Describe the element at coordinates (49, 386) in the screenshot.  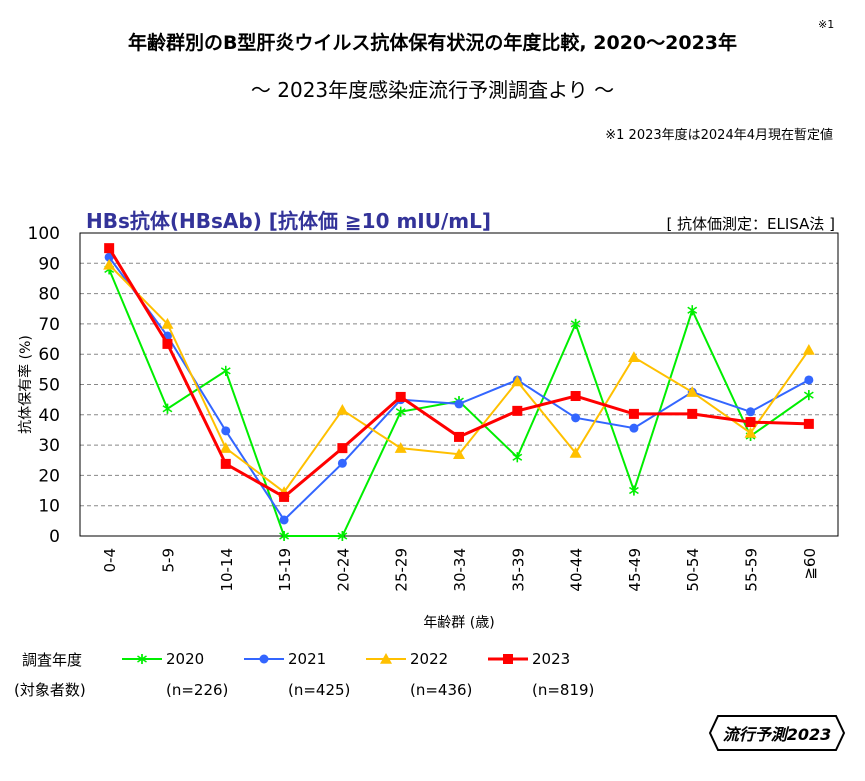
I see `y-tick-label: 50` at that location.